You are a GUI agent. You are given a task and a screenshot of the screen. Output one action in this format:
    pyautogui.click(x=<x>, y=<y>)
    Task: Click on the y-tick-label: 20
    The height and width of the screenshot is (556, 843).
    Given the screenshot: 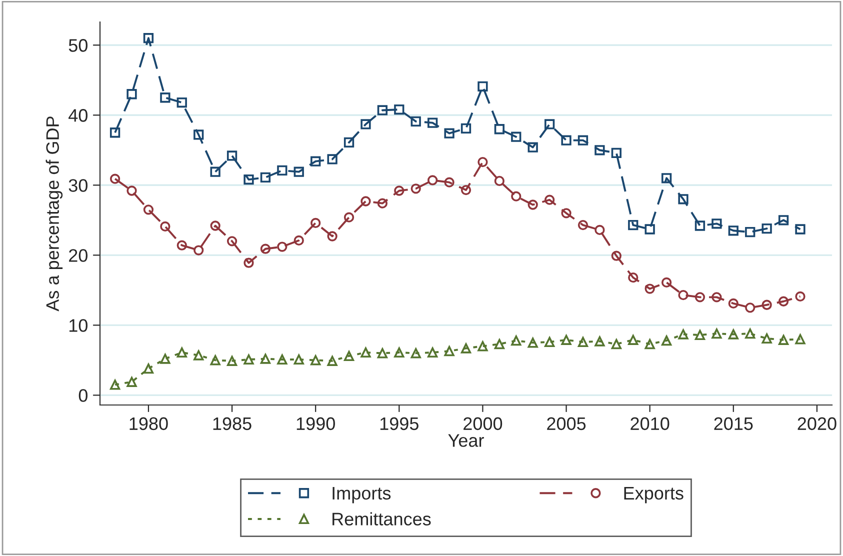 What is the action you would take?
    pyautogui.click(x=78, y=255)
    